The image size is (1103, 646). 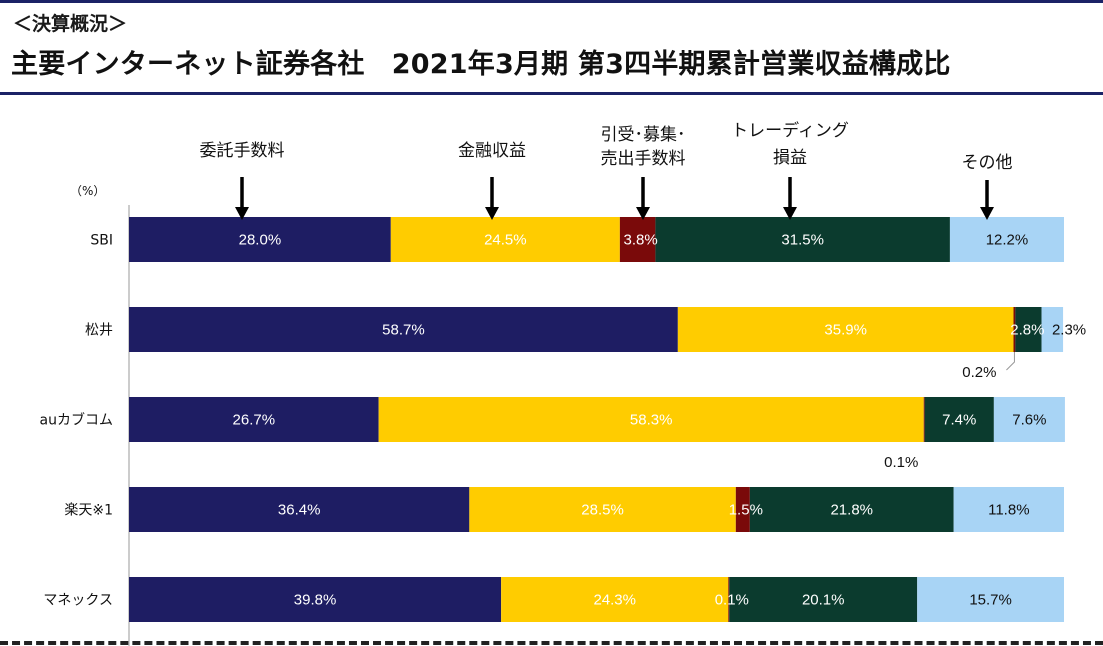 I want to click on category-label: マネックス, so click(x=78, y=601).